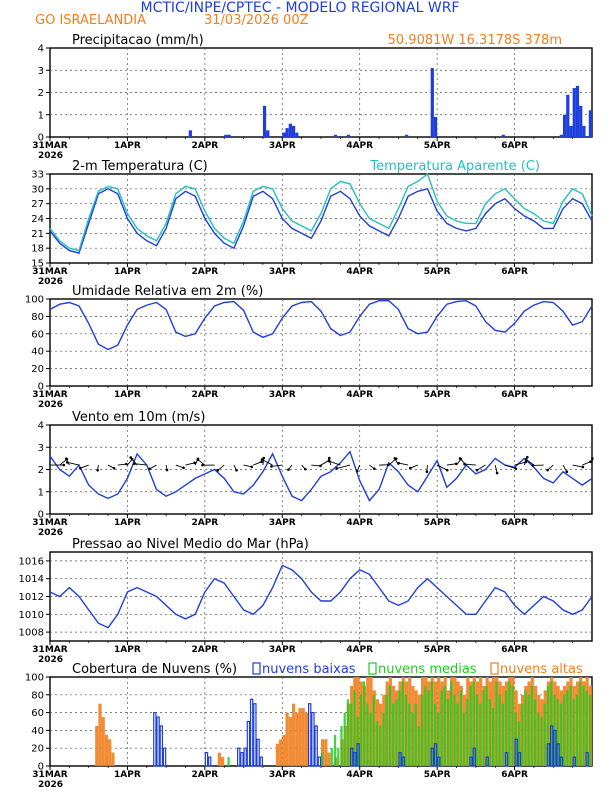 Image resolution: width=612 pixels, height=792 pixels. I want to click on x-tick-label: 2APR, so click(204, 146).